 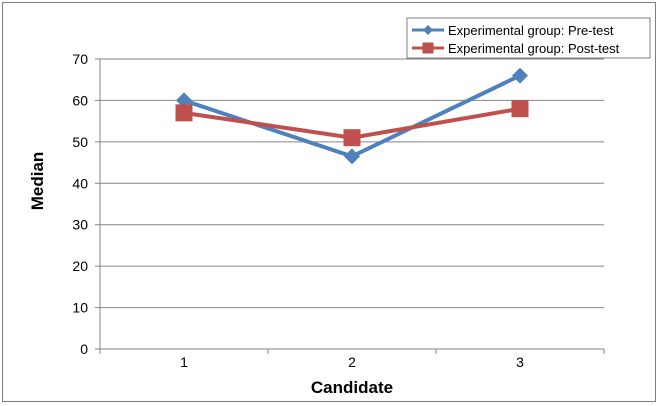 What do you see at coordinates (184, 362) in the screenshot?
I see `x-tick-label: 1` at bounding box center [184, 362].